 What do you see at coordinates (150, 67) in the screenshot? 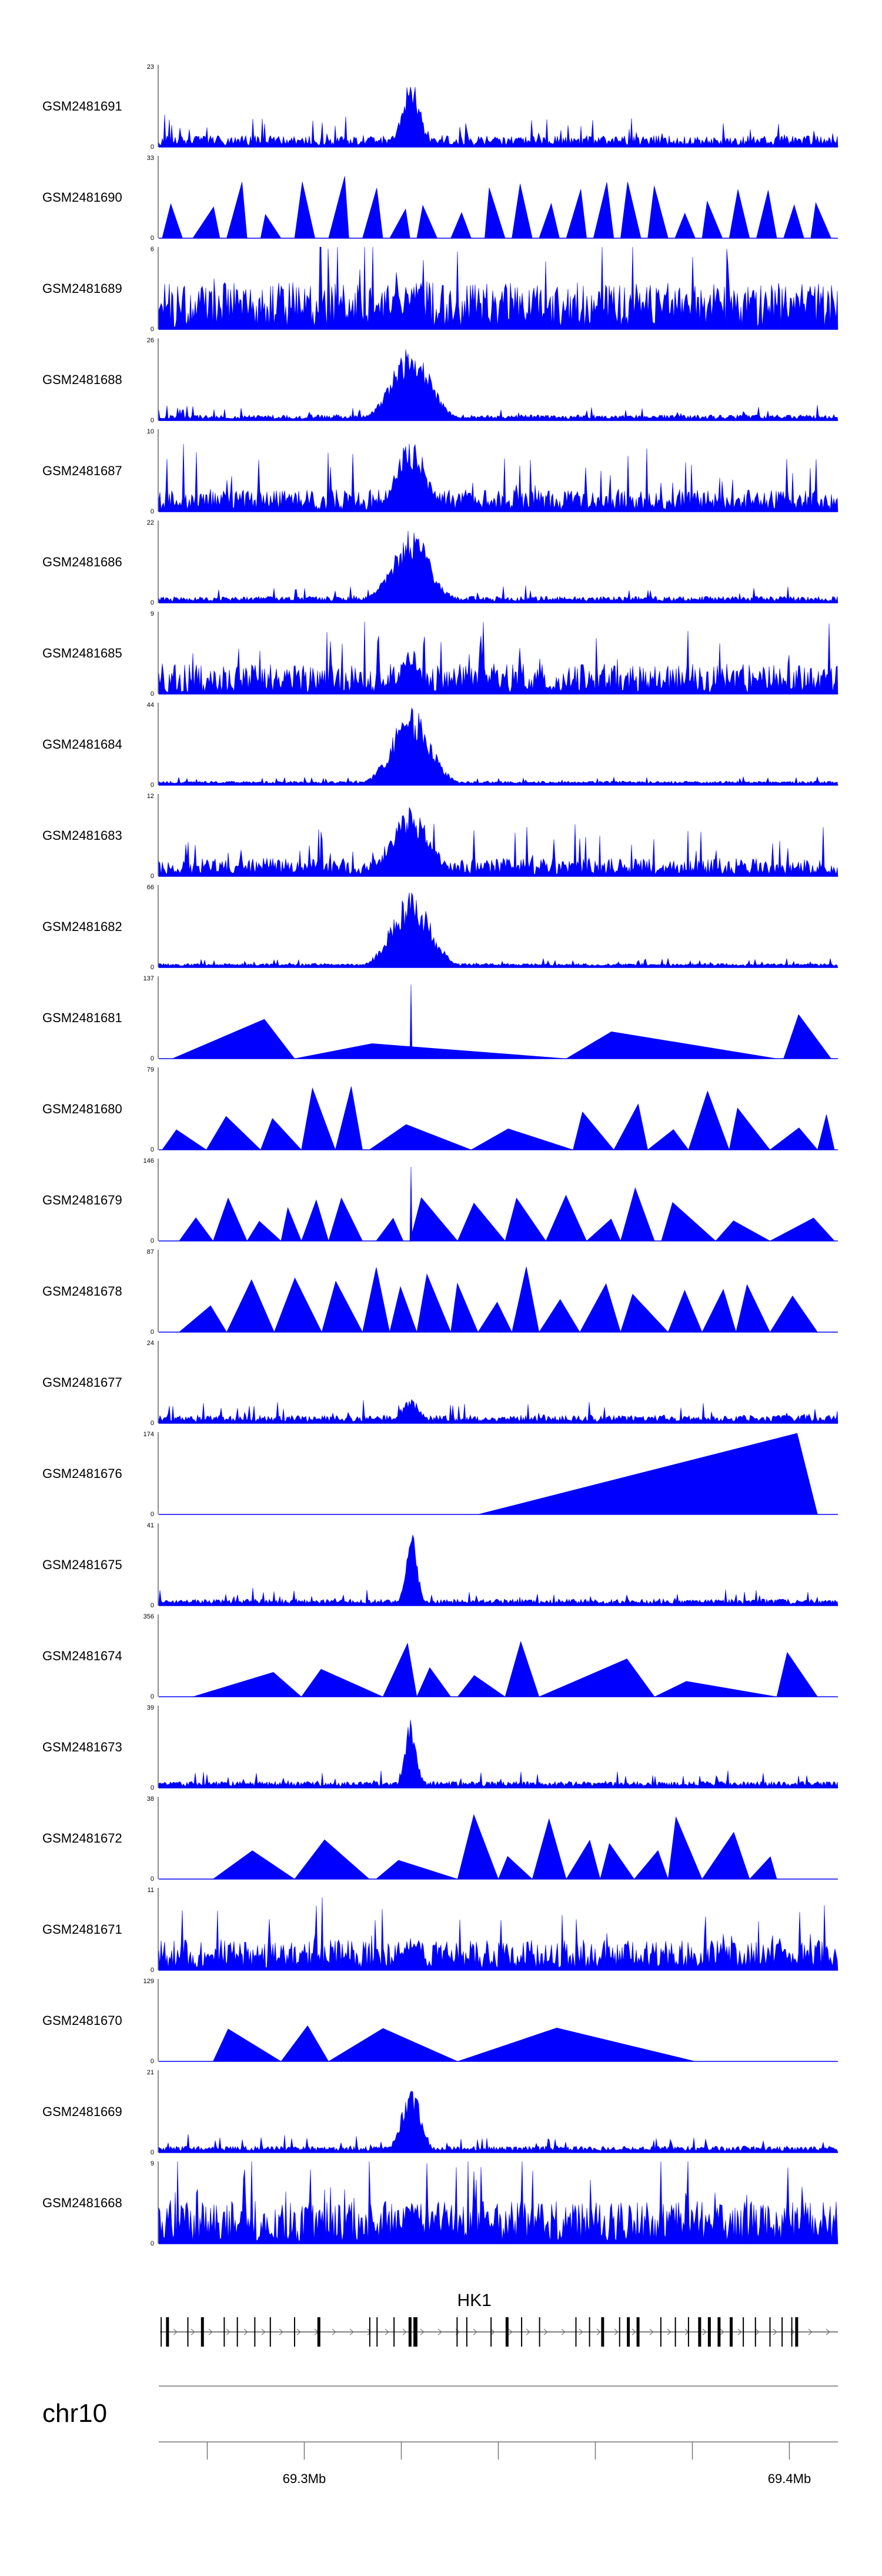
I see `y-max-label: 23` at bounding box center [150, 67].